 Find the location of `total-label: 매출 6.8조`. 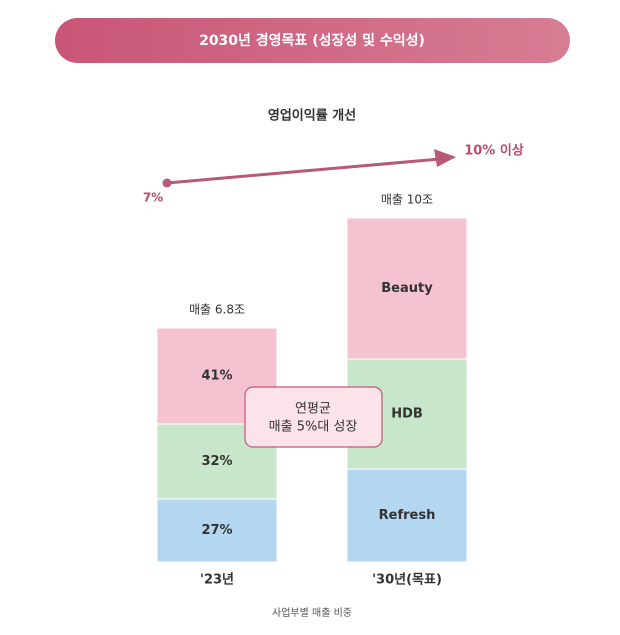

total-label: 매출 6.8조 is located at coordinates (217, 310).